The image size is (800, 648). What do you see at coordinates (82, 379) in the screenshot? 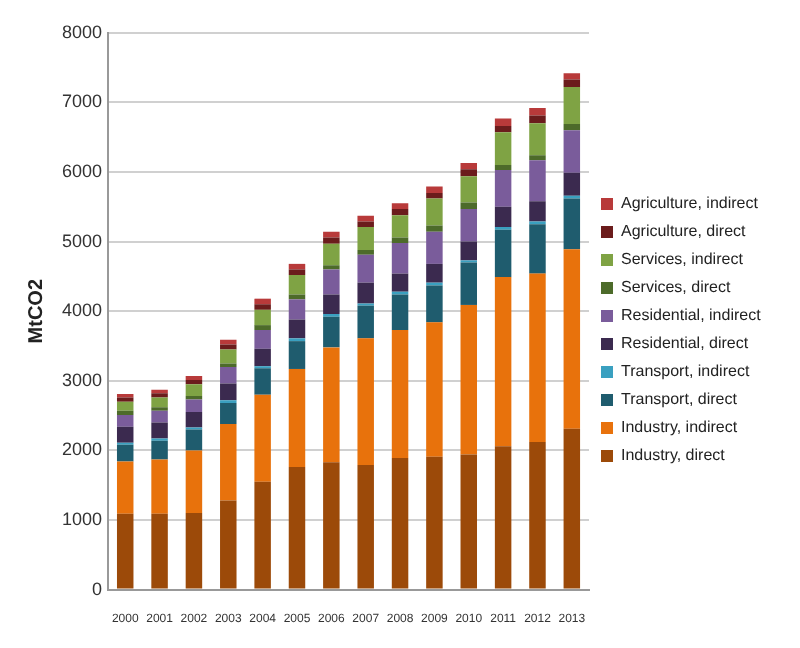
I see `y-tick-label: 3000` at bounding box center [82, 379].